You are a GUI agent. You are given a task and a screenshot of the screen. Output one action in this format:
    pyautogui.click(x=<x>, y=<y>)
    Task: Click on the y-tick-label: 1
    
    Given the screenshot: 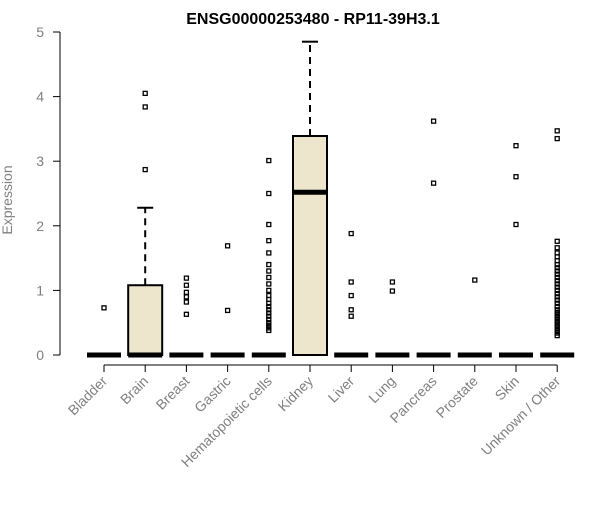 What is the action you would take?
    pyautogui.click(x=40, y=290)
    